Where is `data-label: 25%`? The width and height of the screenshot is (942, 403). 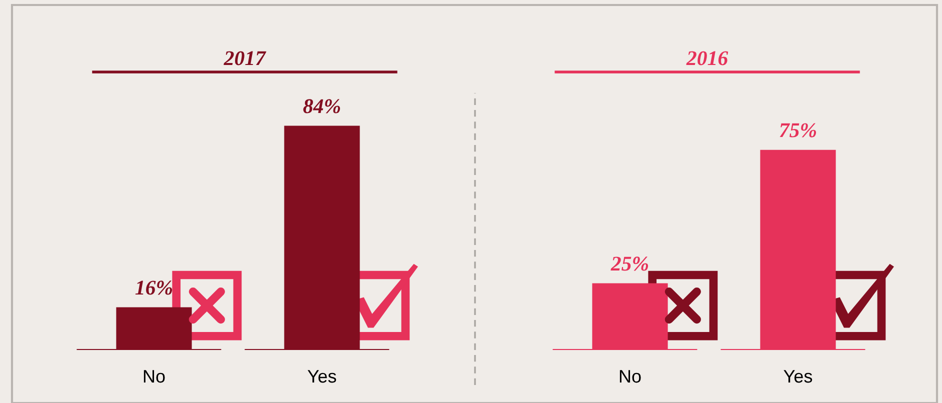
data-label: 25% is located at coordinates (629, 263).